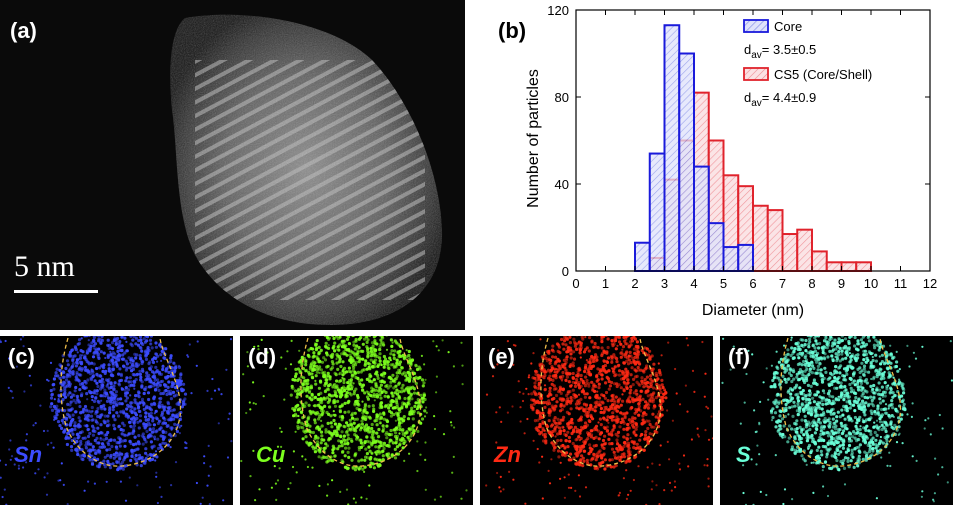  I want to click on x-tick-label: 9, so click(841, 283).